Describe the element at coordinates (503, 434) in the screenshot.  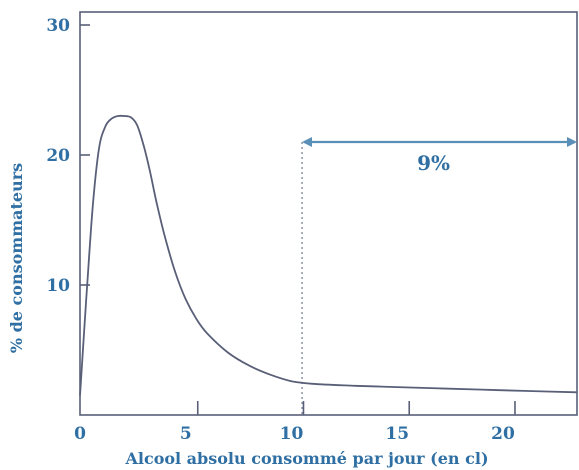
I see `x-tick-label: 20` at that location.